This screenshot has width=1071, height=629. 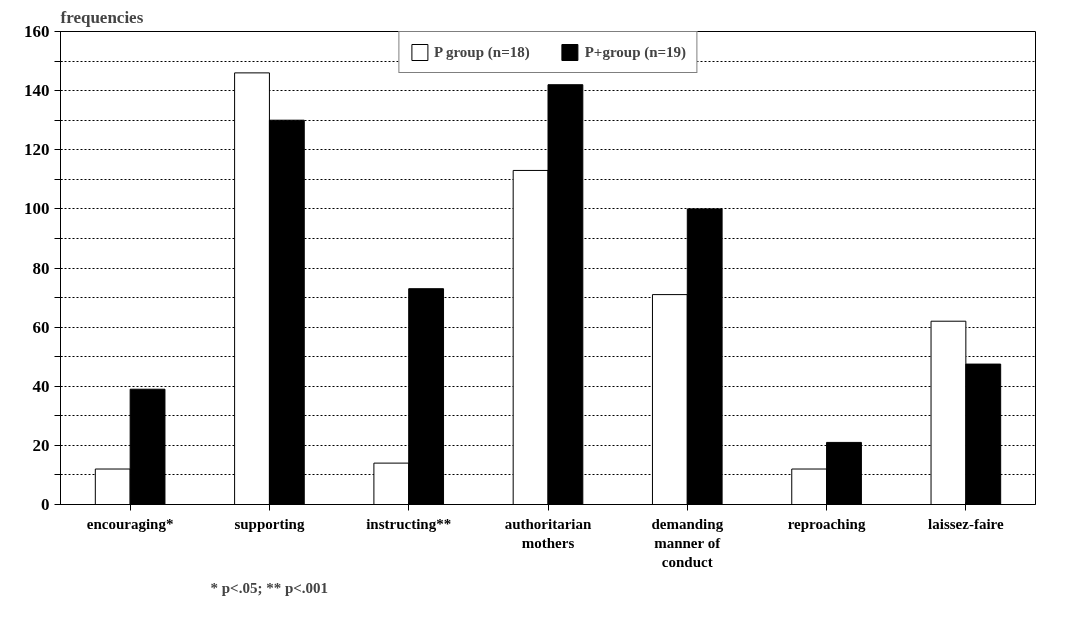 What do you see at coordinates (41, 386) in the screenshot?
I see `y-tick-label: 40` at bounding box center [41, 386].